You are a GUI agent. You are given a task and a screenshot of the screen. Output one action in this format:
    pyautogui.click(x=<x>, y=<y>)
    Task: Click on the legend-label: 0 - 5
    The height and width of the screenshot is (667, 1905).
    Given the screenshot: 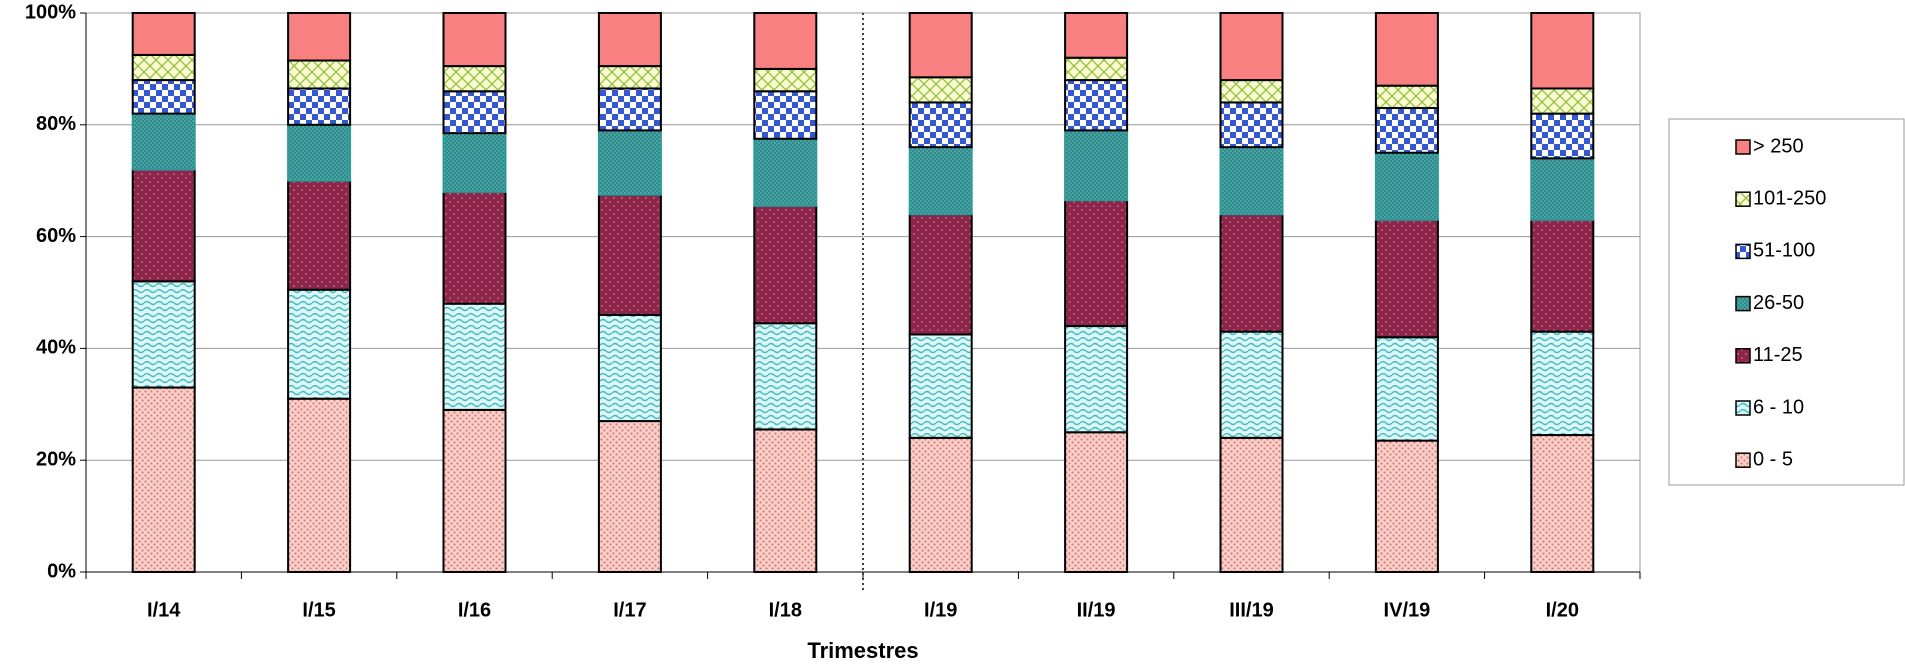 What is the action you would take?
    pyautogui.click(x=1773, y=459)
    